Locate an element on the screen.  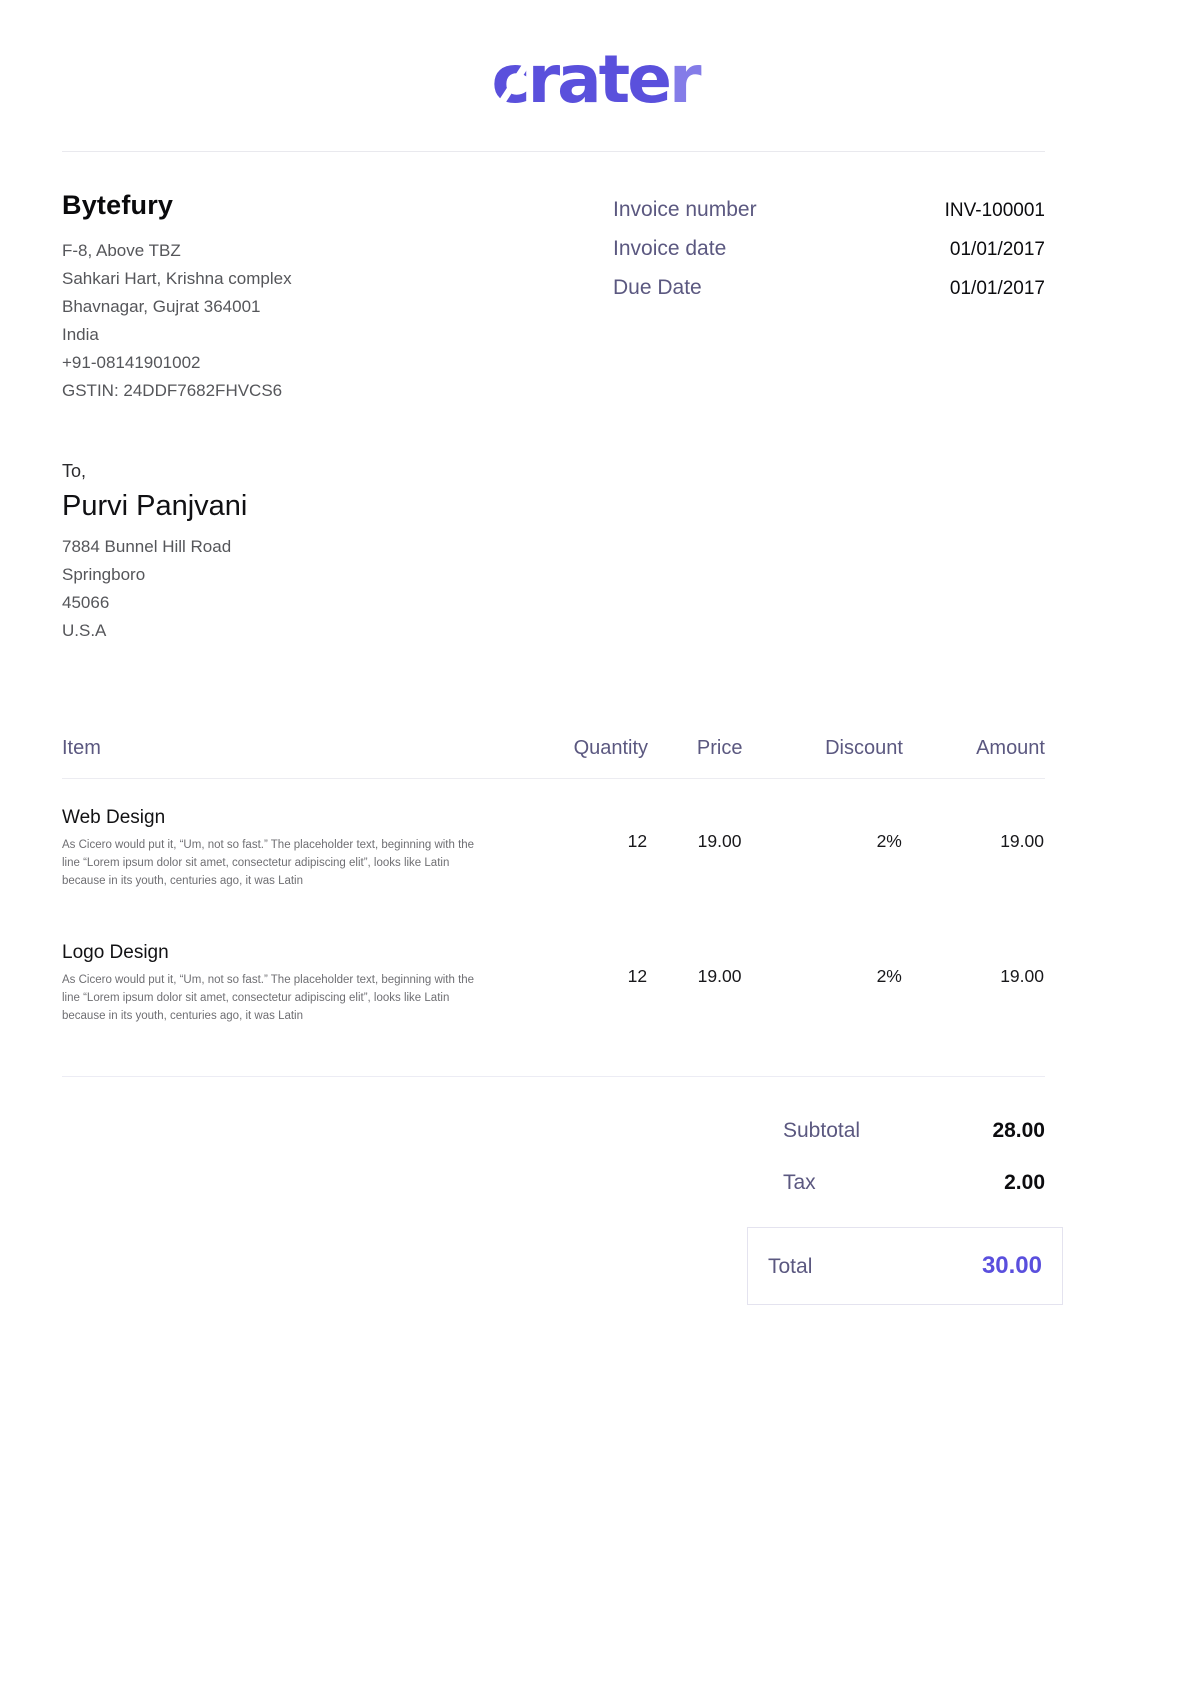
due-date-label: Due Date is located at coordinates (657, 287).